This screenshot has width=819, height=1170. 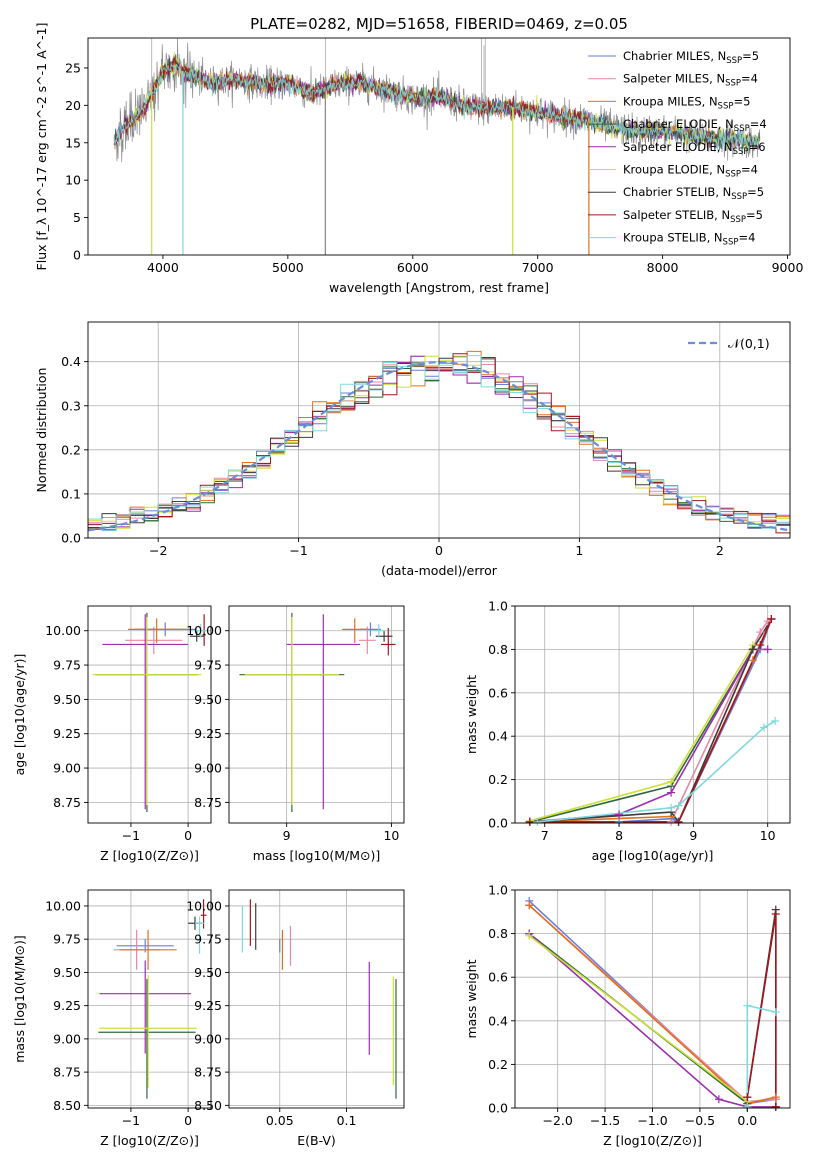 What do you see at coordinates (316, 1140) in the screenshot?
I see `x-axis-label: E(B-V)` at bounding box center [316, 1140].